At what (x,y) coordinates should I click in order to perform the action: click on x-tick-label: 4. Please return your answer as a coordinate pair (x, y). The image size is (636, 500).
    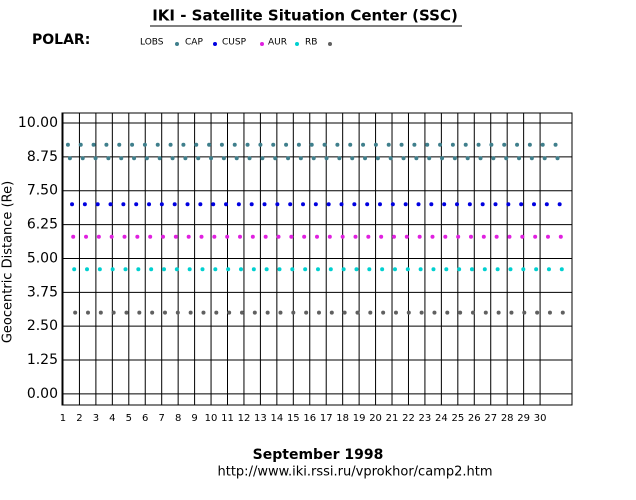
    Looking at the image, I should click on (112, 418).